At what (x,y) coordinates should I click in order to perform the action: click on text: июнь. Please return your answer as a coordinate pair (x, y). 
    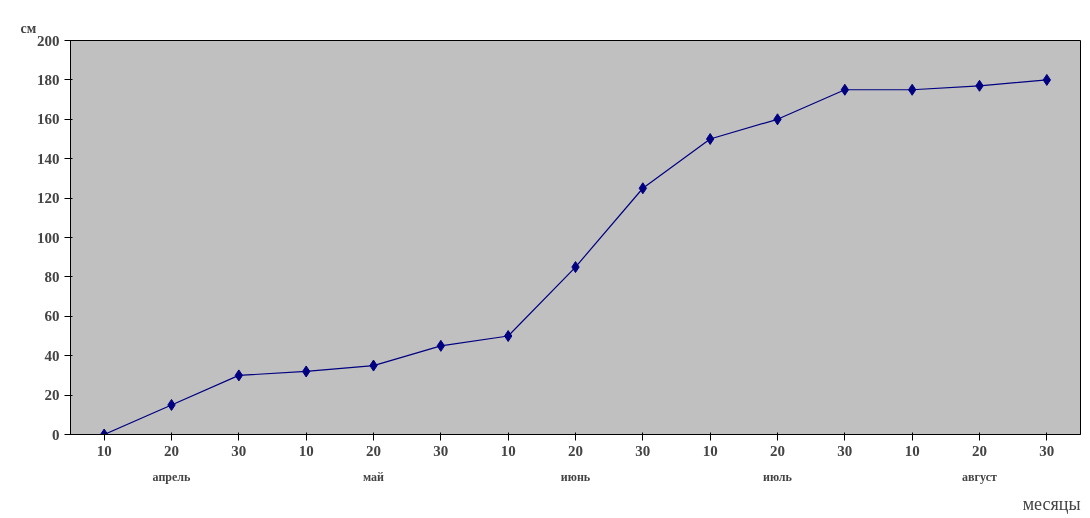
    Looking at the image, I should click on (575, 476).